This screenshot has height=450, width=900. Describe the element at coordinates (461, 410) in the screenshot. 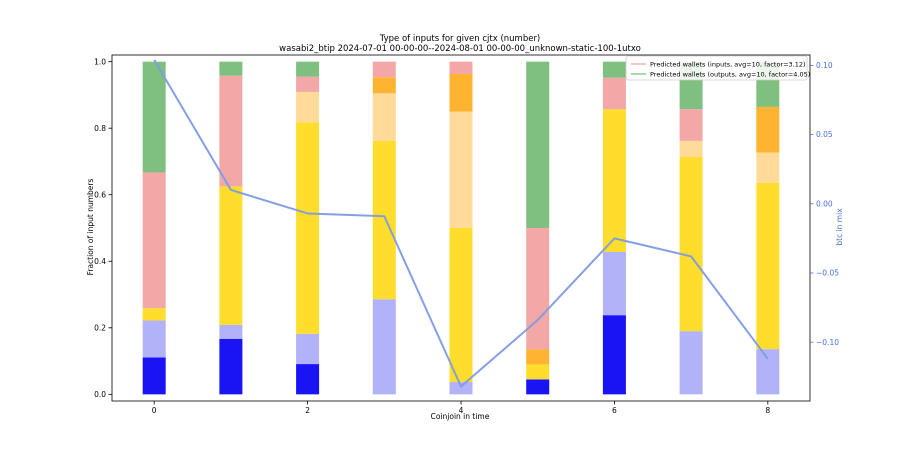

I see `x-tick-label: 4` at that location.